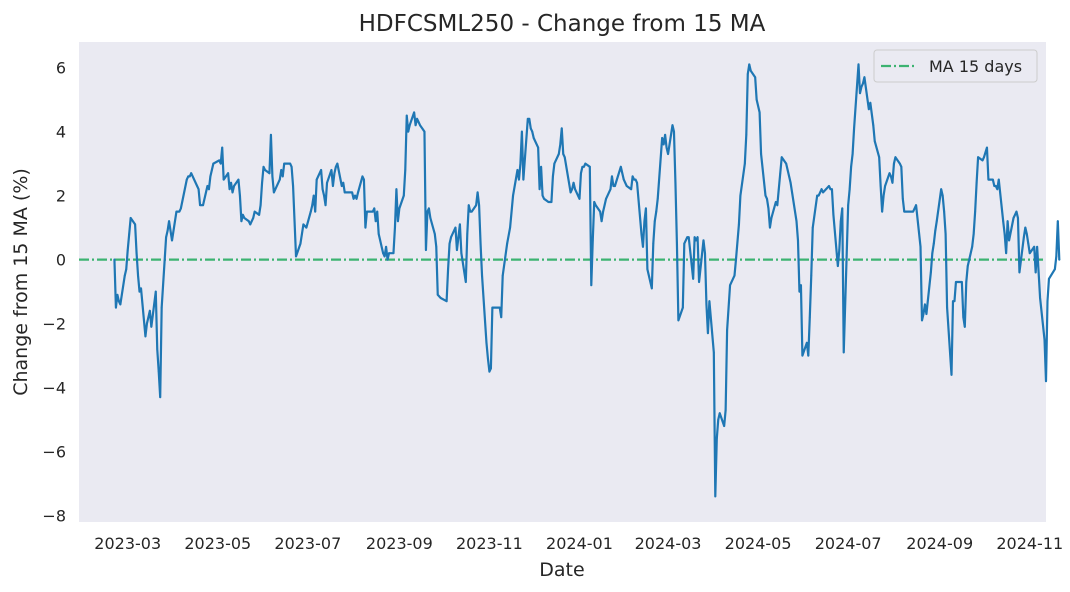  I want to click on legend: MA 15 days, so click(955, 66).